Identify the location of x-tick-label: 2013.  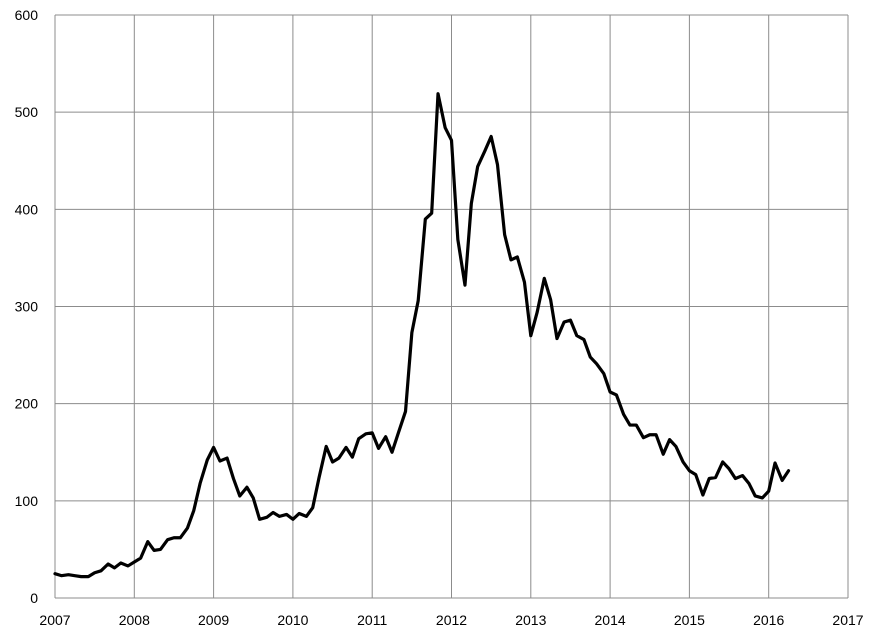
(530, 620).